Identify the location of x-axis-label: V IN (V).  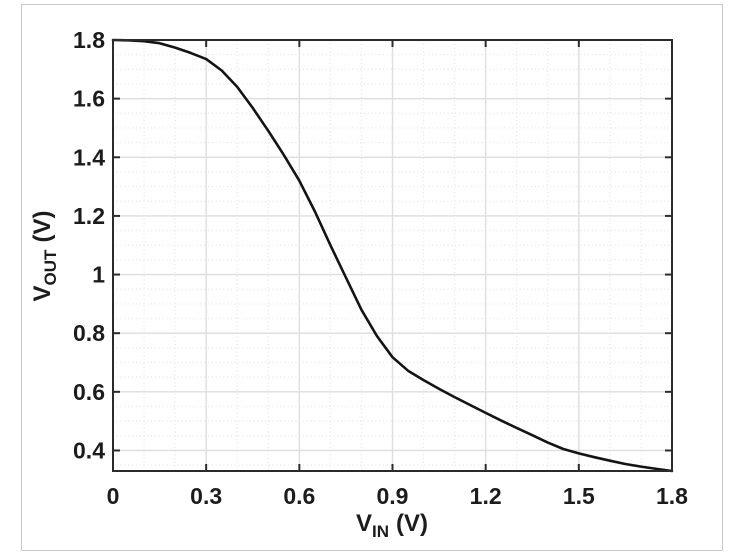
(392, 525).